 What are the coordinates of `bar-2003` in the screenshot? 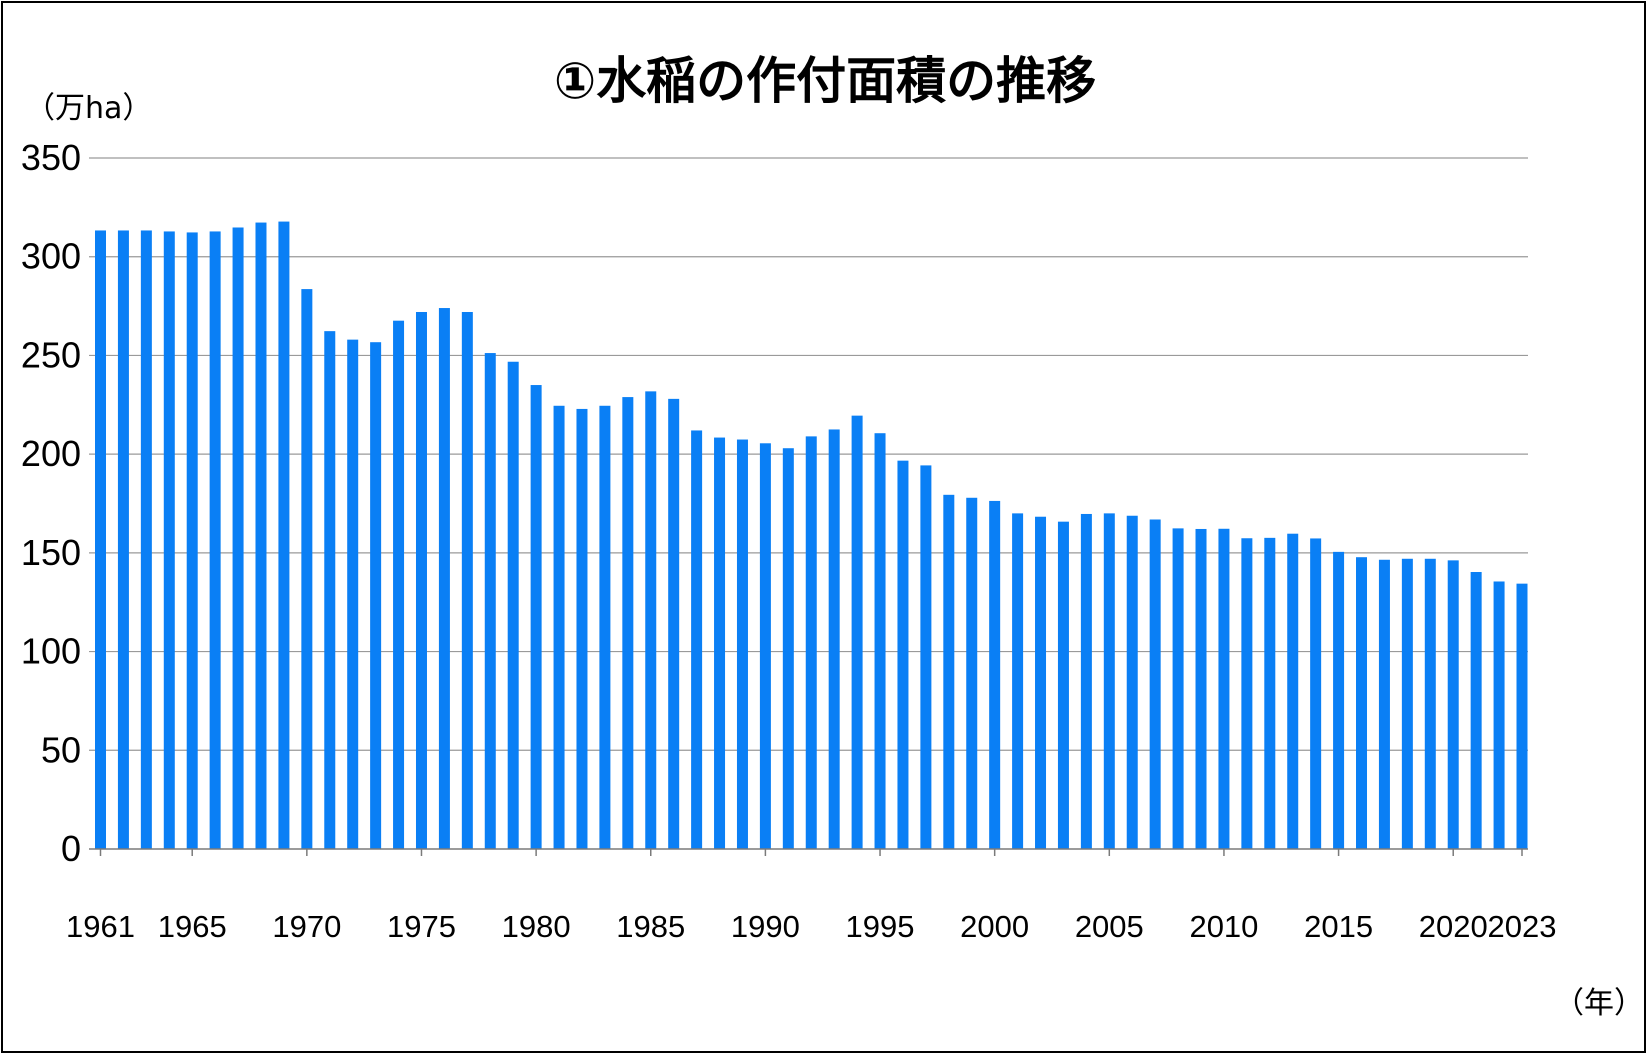 It's located at (1063, 685).